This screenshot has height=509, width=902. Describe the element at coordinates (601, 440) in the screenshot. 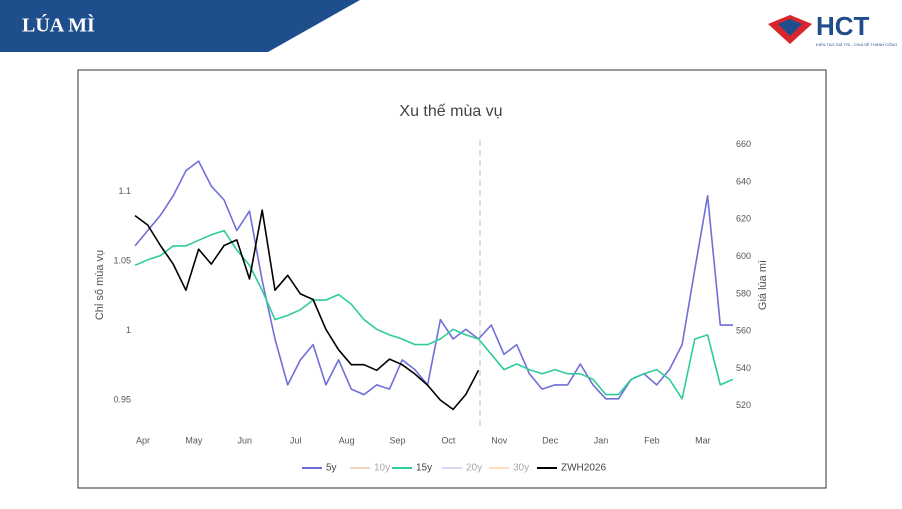

I see `x-tick-label: Jan` at that location.